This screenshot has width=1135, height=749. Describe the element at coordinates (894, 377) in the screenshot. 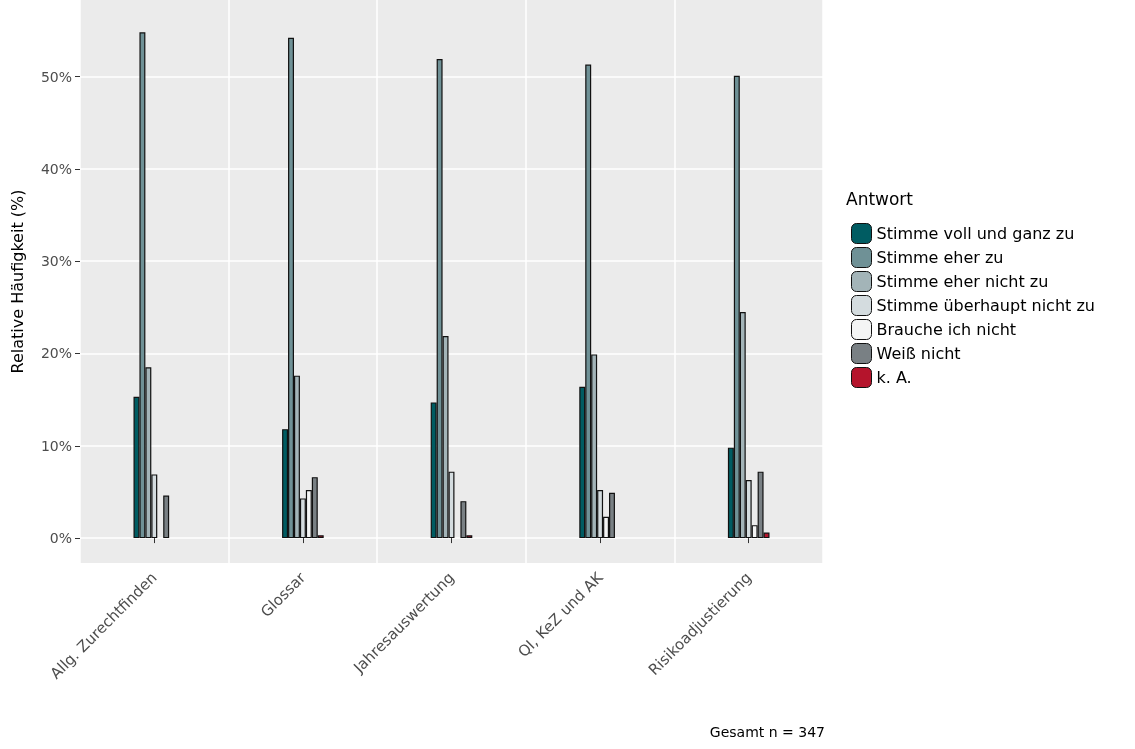

I see `legend-label: k. A.` at that location.